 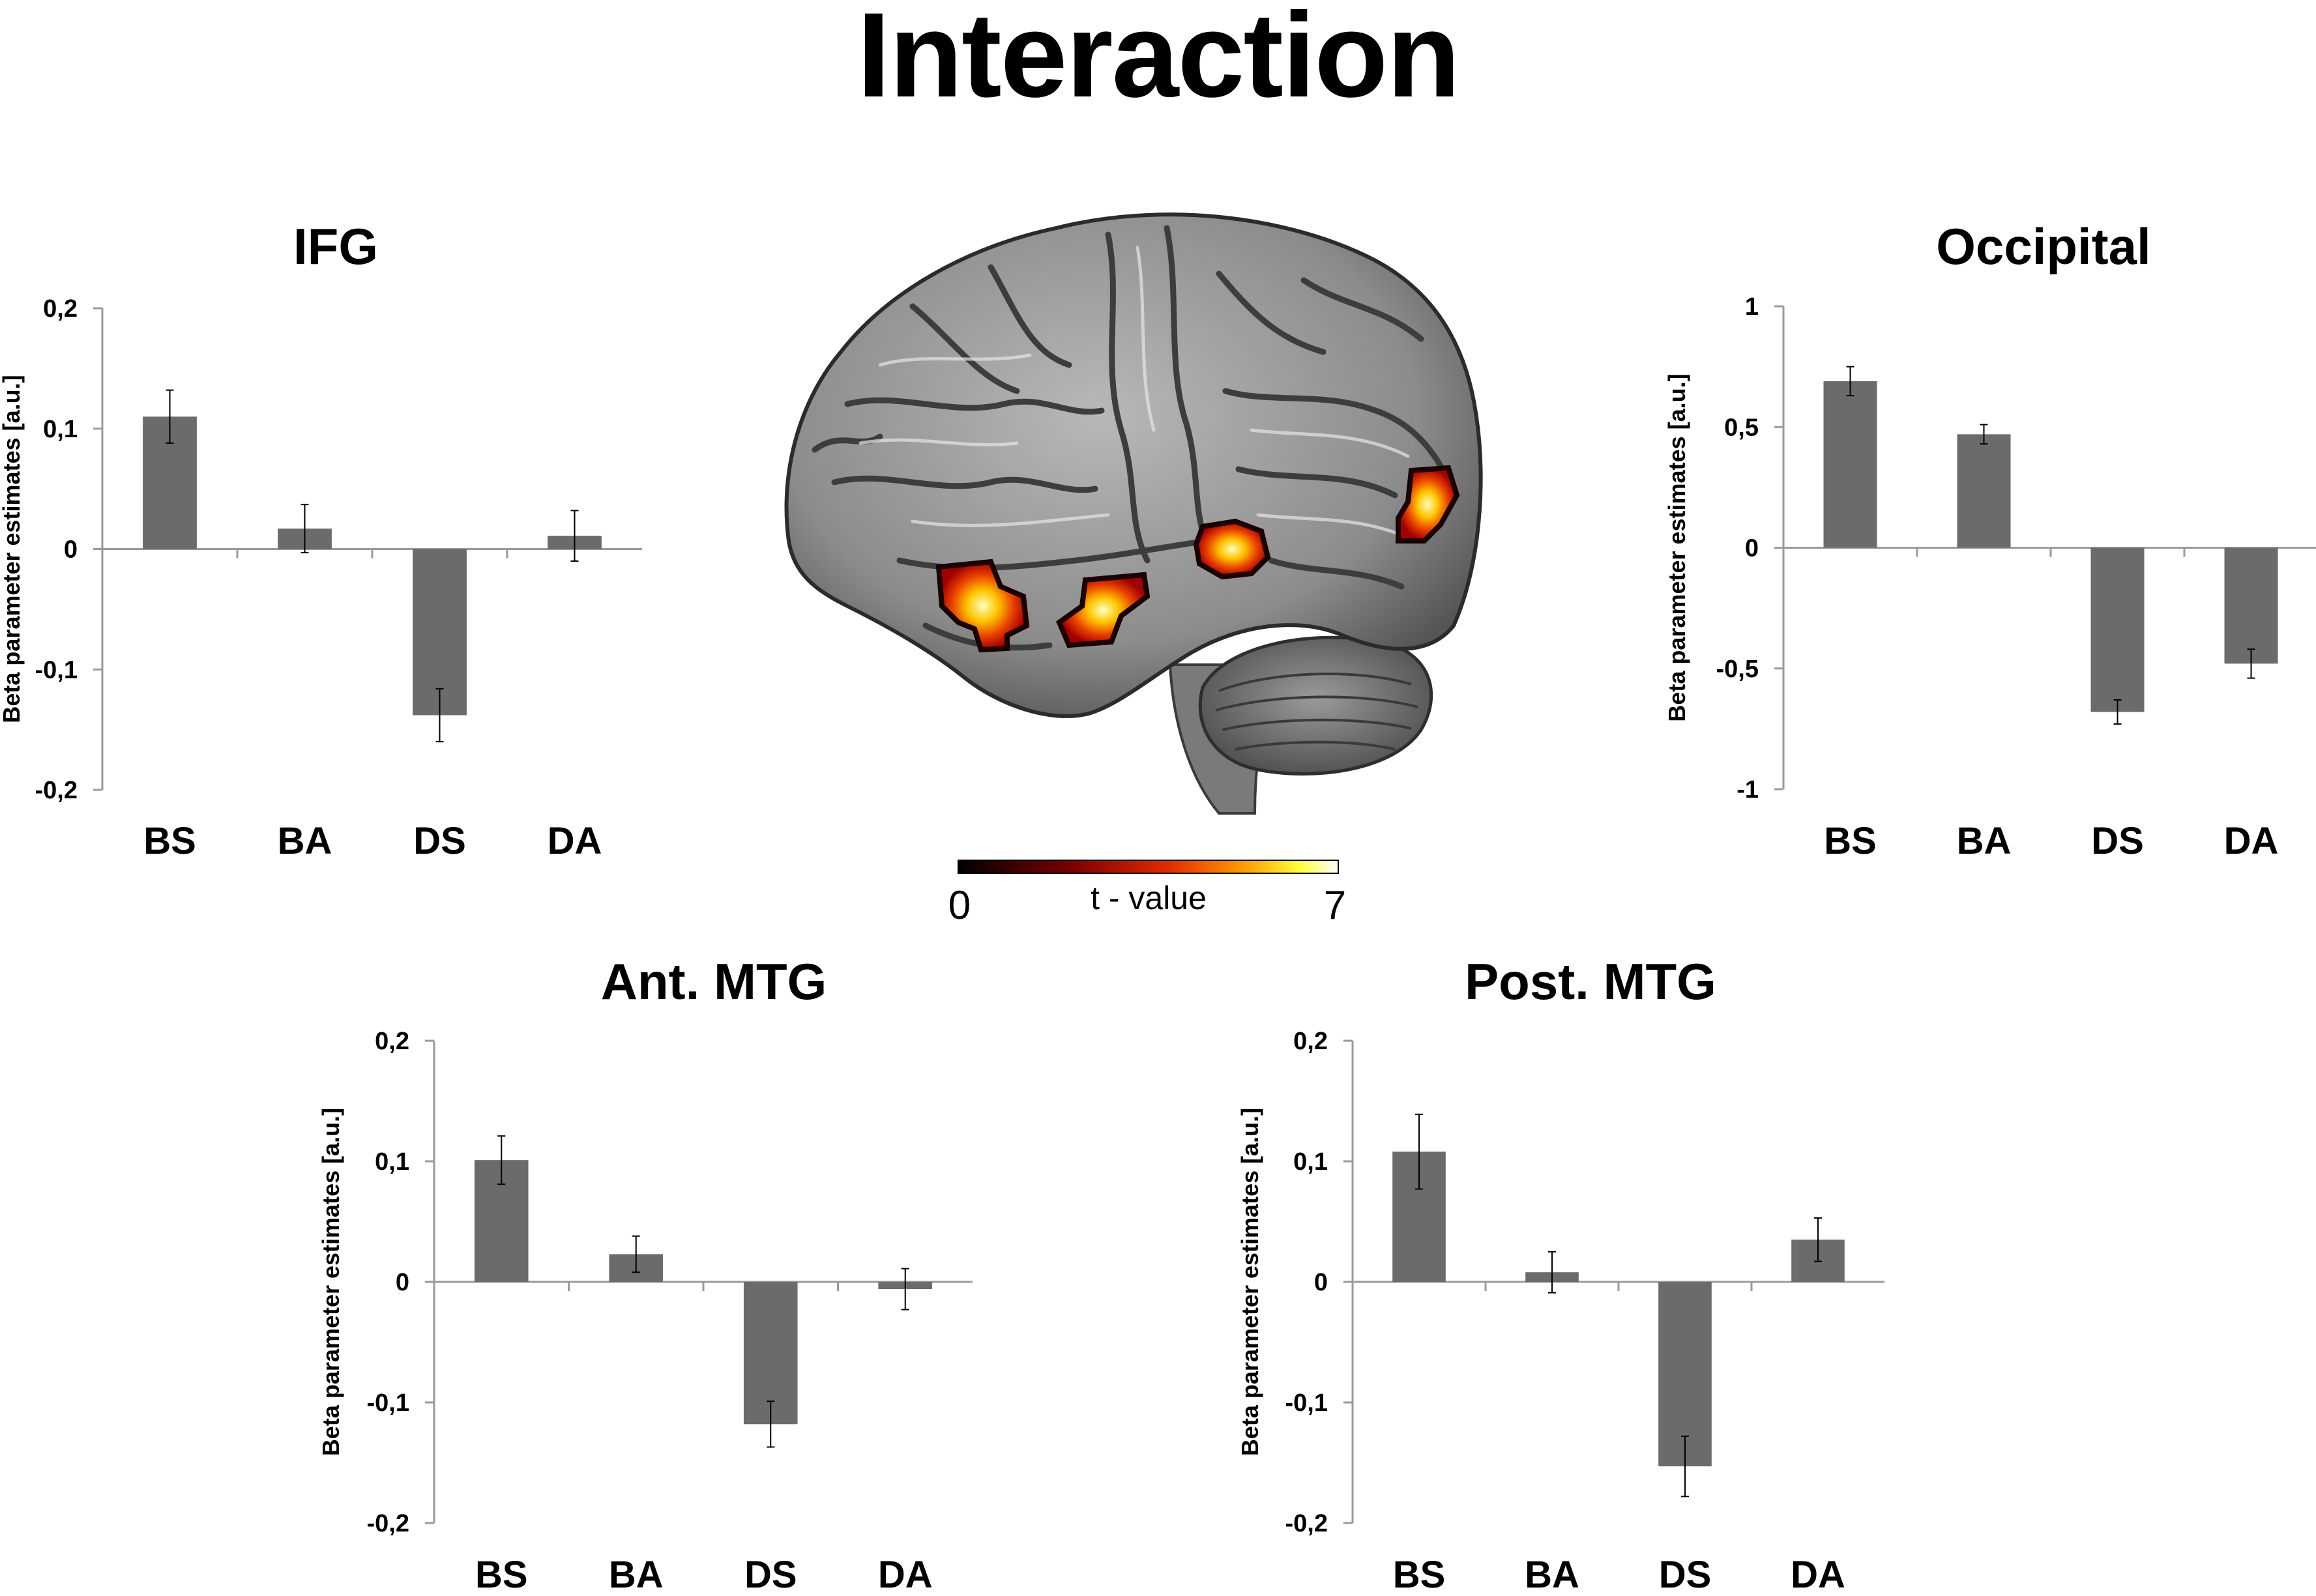 What do you see at coordinates (1748, 790) in the screenshot?
I see `y-tick-label: -1` at bounding box center [1748, 790].